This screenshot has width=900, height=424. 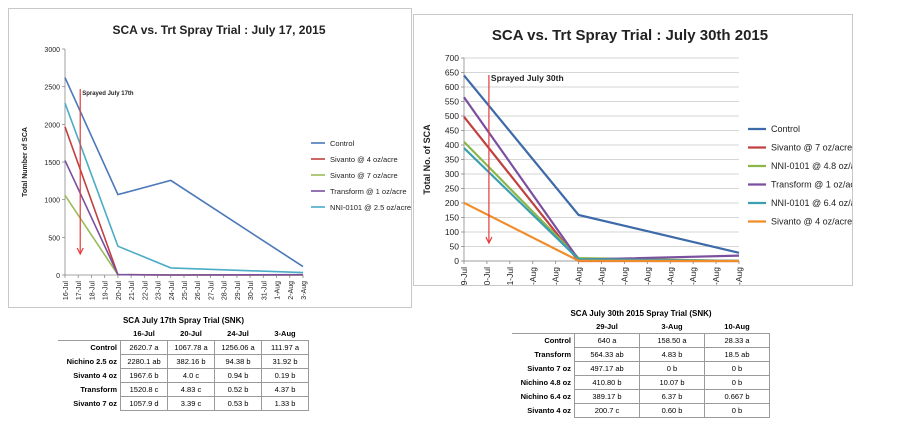 What do you see at coordinates (183, 403) in the screenshot?
I see `table-row: Sivanto 7 oz 1057.9 d 3.39 c 0.53 b 1.33 b` at bounding box center [183, 403].